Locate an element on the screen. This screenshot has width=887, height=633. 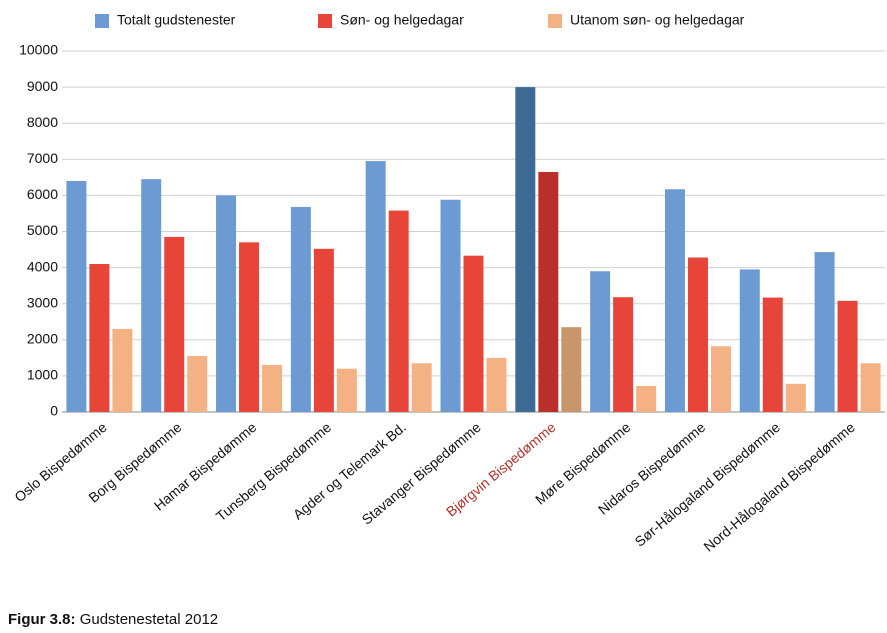
caption: Figur 3.8: Gudstenestetal 2012 is located at coordinates (113, 619).